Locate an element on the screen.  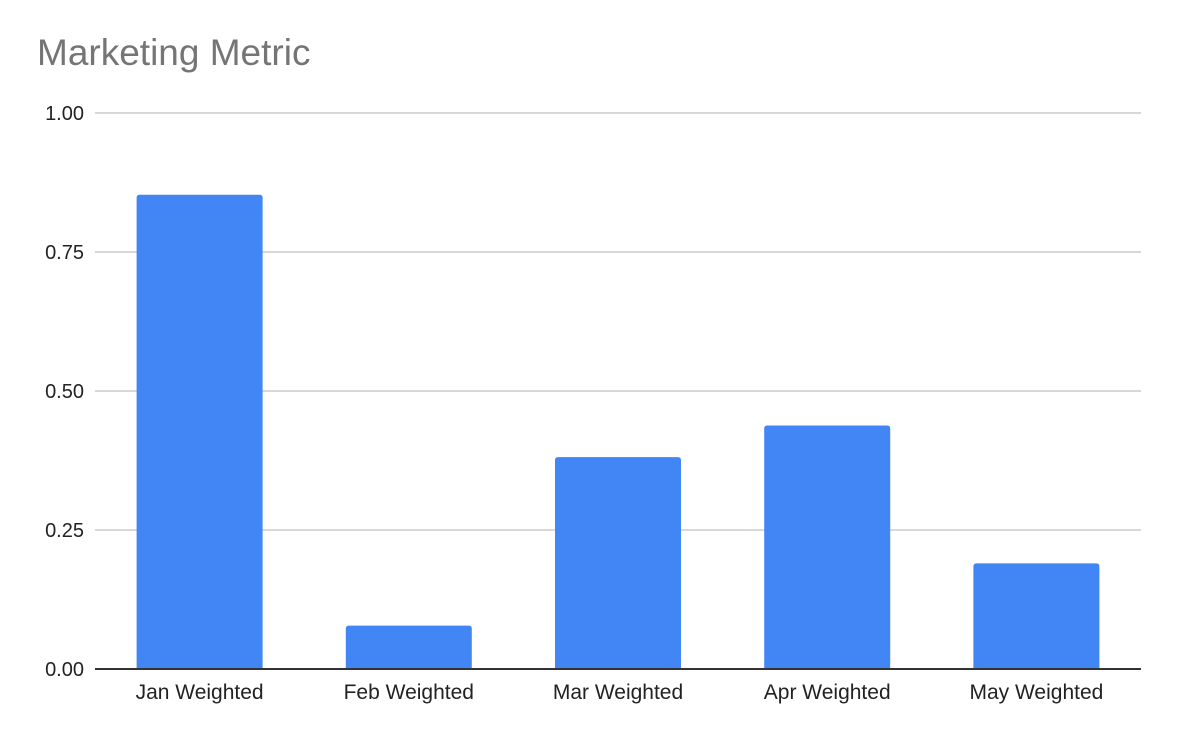
y-tick-label: 0.50 is located at coordinates (64, 392).